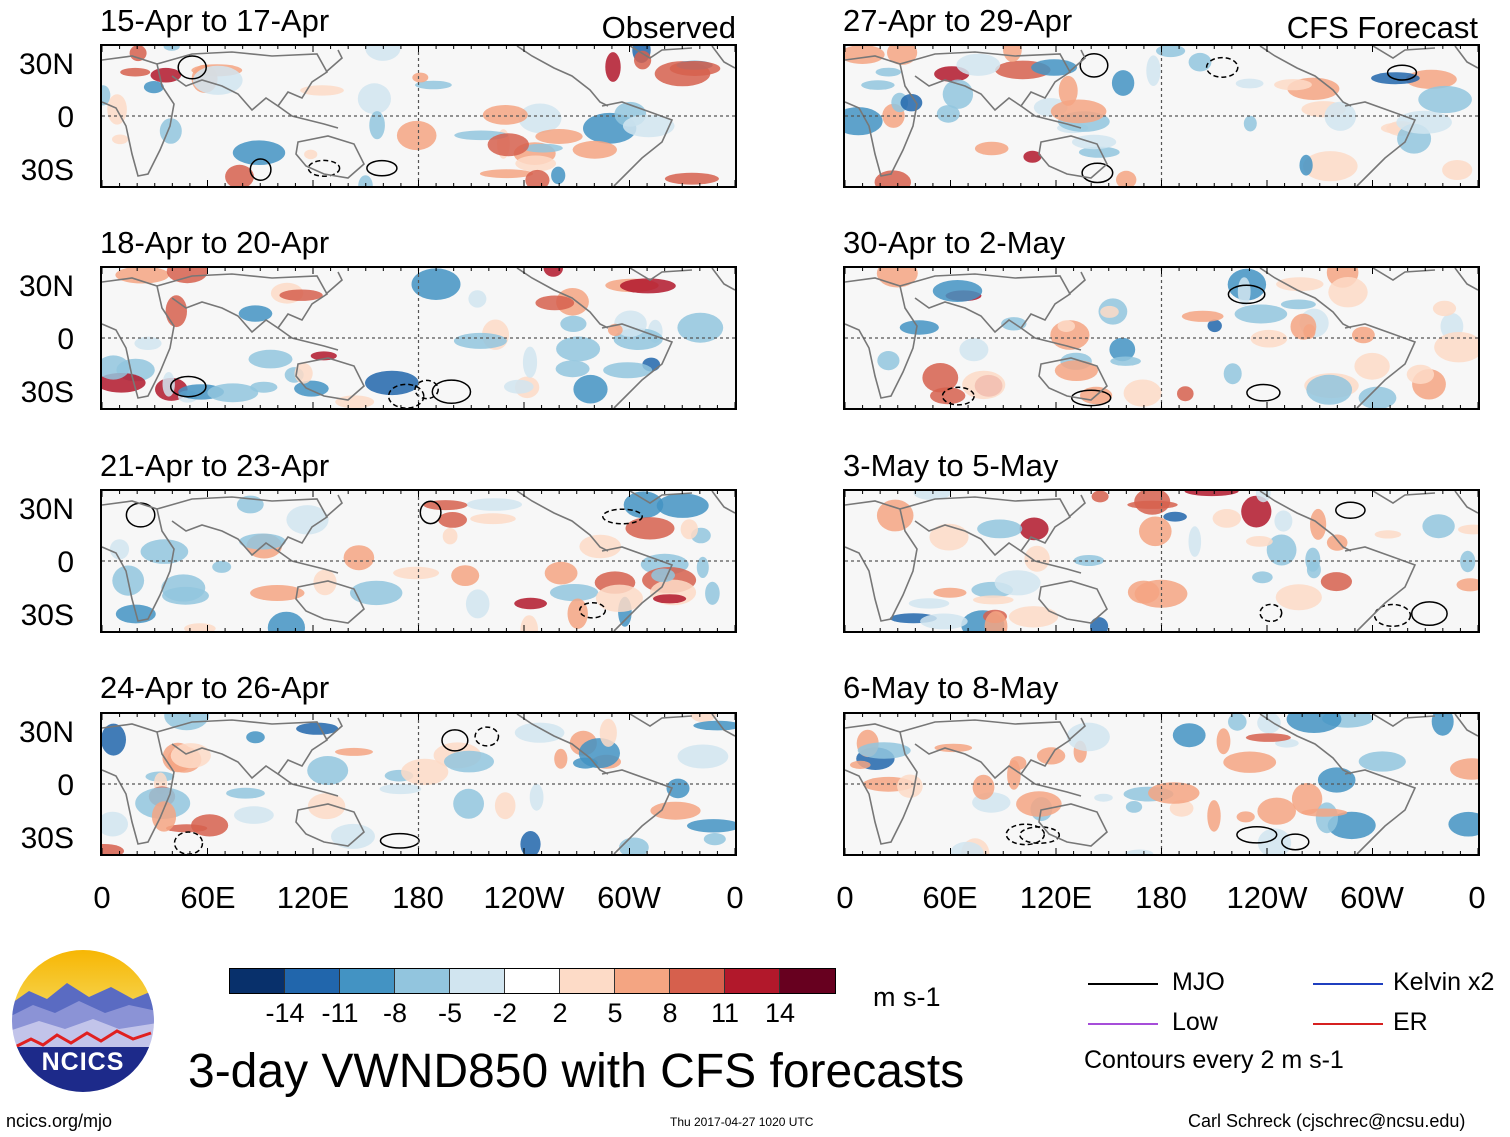 This screenshot has width=1510, height=1137. I want to click on footer-url: ncics.org/mjo, so click(59, 1121).